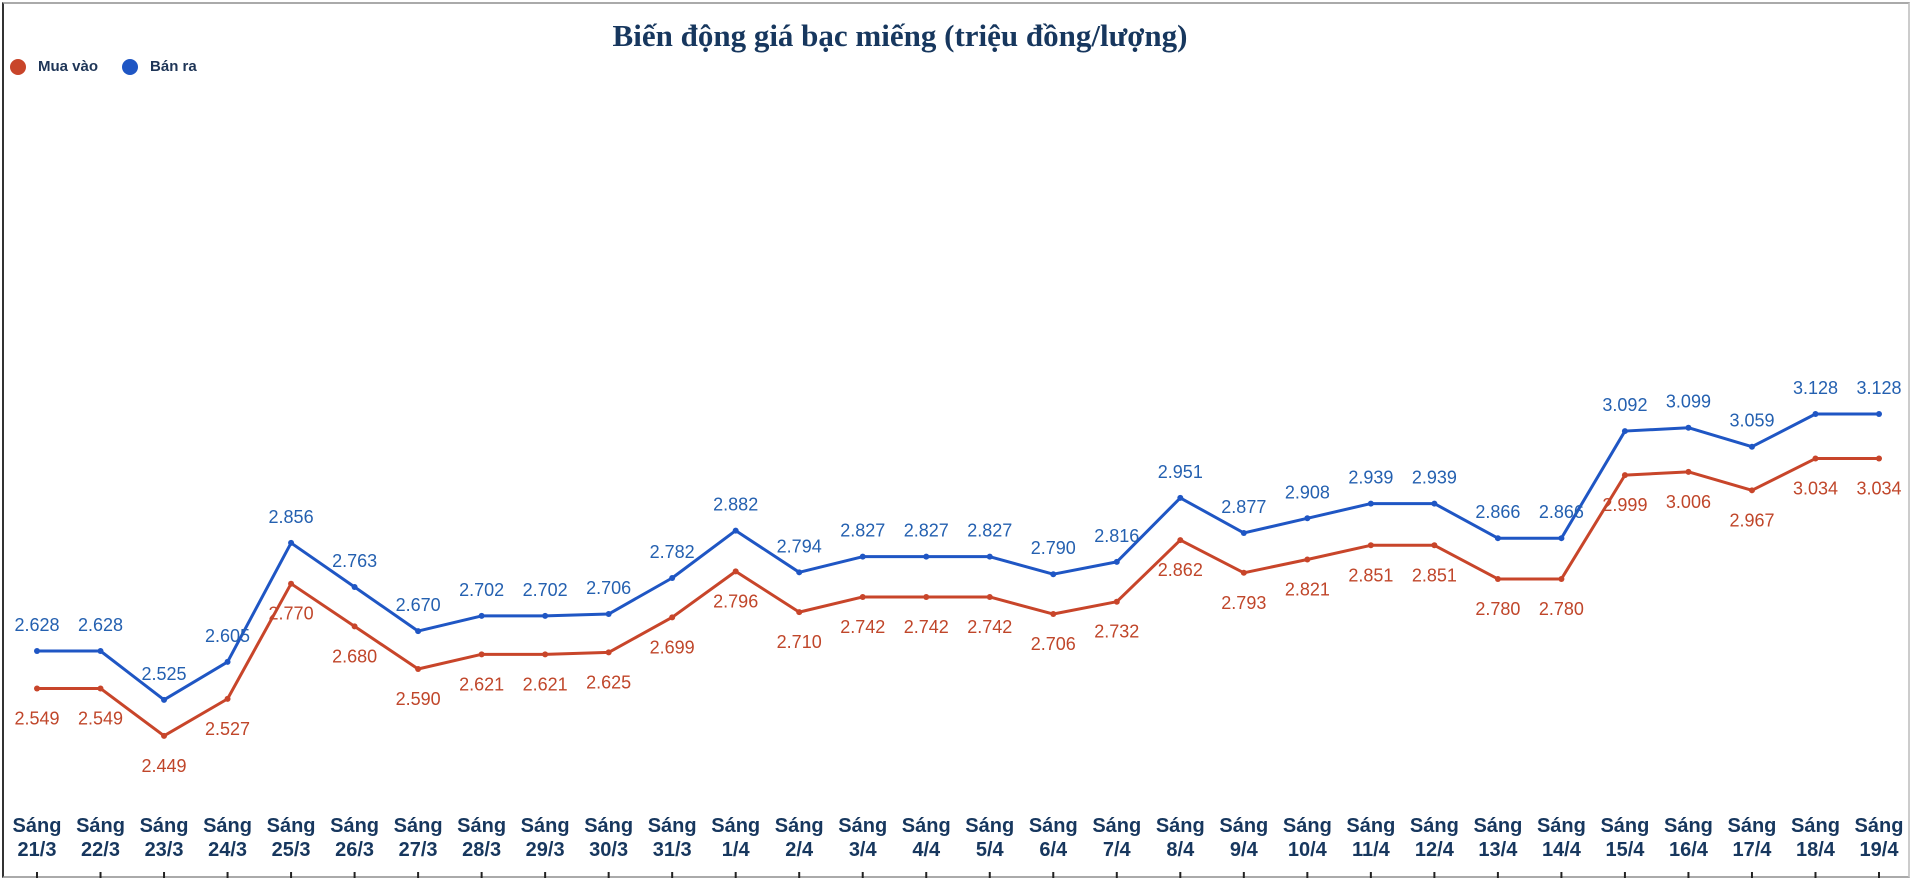  Describe the element at coordinates (164, 674) in the screenshot. I see `data-label: 2.525` at that location.